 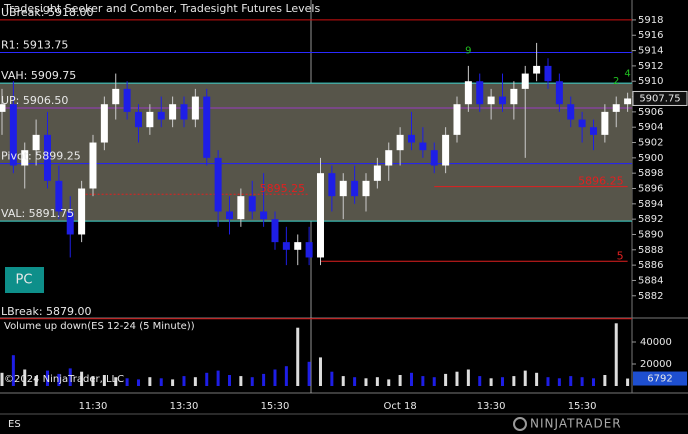 What do you see at coordinates (468, 51) in the screenshot?
I see `signal: 9` at bounding box center [468, 51].